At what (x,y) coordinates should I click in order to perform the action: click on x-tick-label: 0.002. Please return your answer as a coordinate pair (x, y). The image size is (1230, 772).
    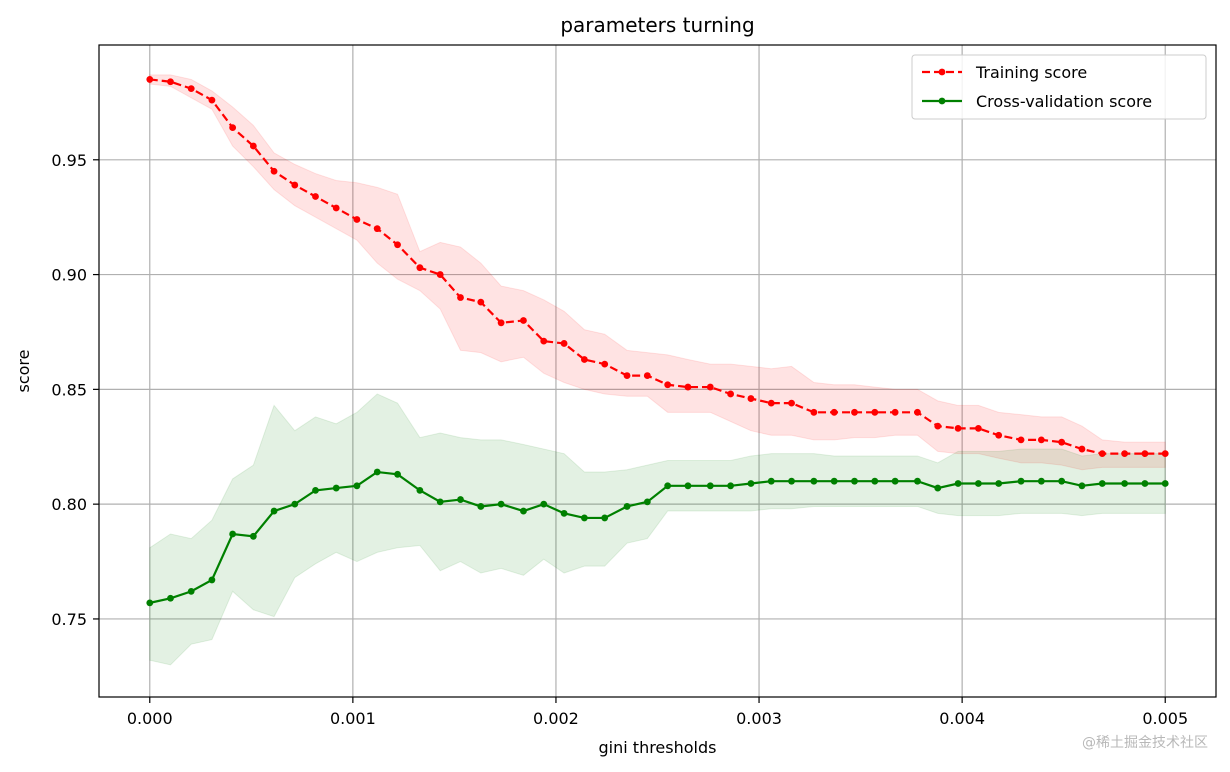
    Looking at the image, I should click on (556, 718).